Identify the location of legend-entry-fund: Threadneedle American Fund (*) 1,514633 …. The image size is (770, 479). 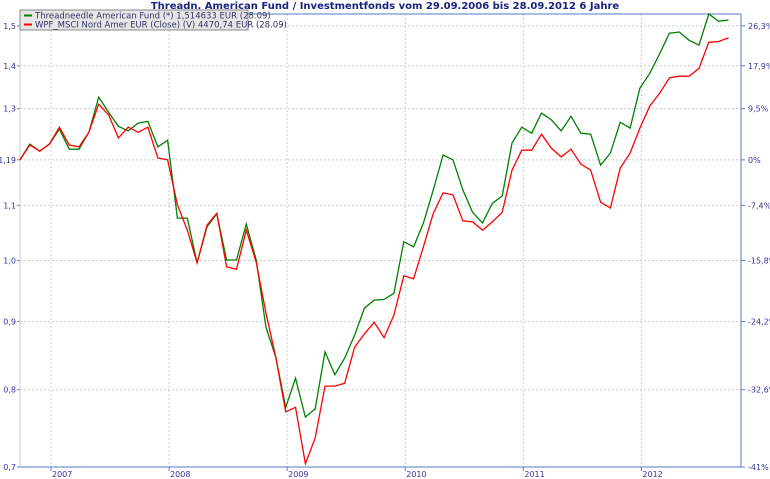
(152, 17).